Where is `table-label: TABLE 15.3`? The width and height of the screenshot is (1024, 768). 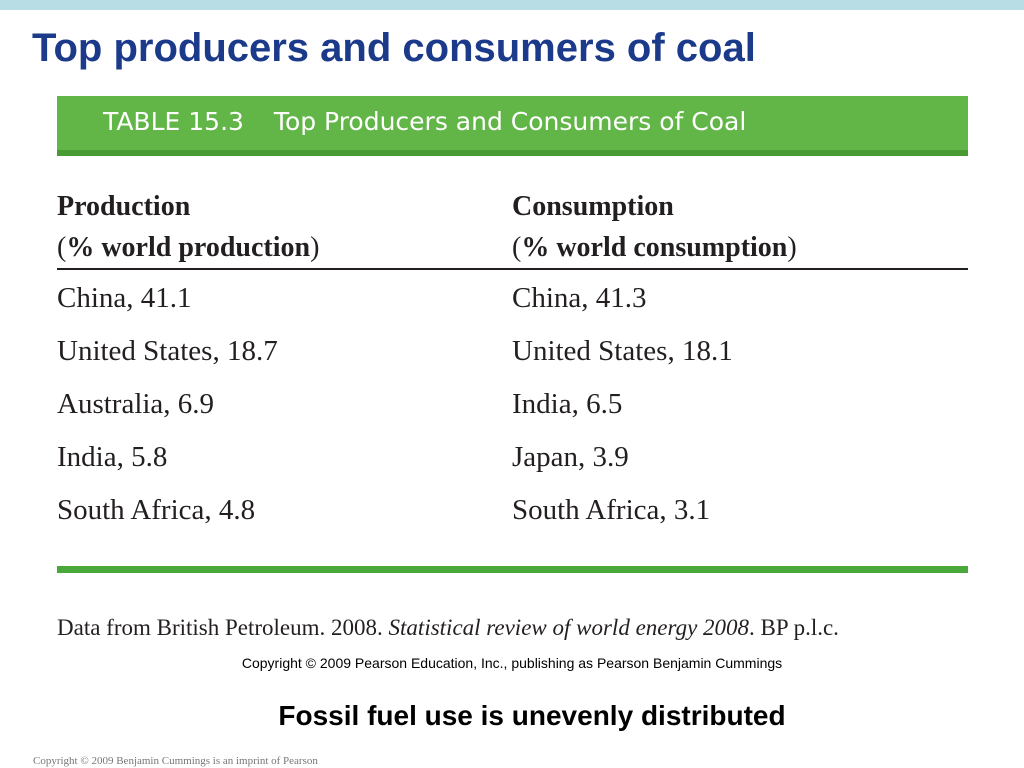 table-label: TABLE 15.3 is located at coordinates (173, 121).